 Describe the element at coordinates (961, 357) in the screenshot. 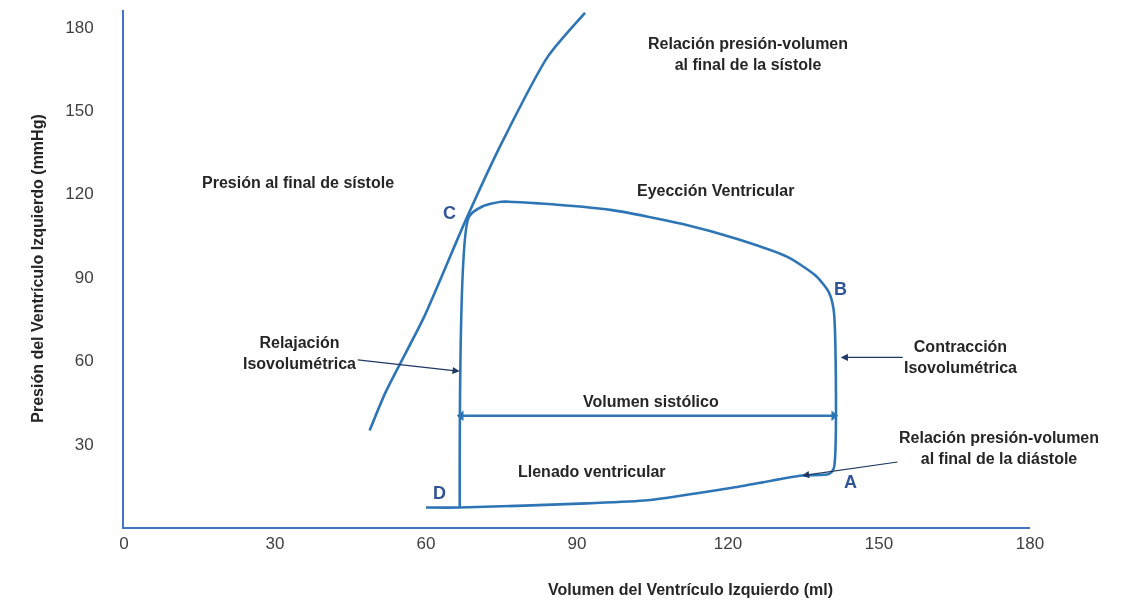

I see `annotation: Contracción Isovolumétrica` at that location.